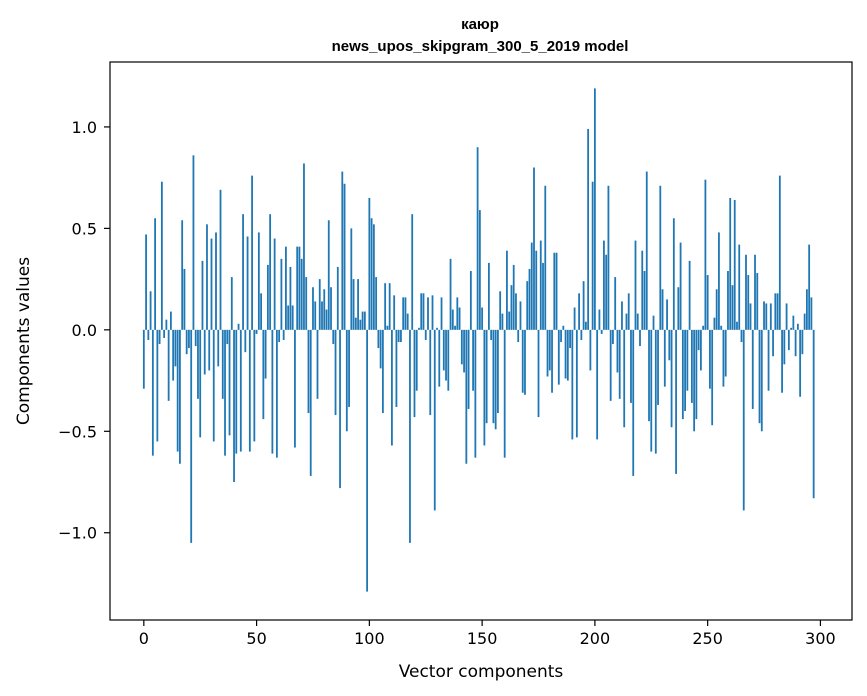  Describe the element at coordinates (77, 533) in the screenshot. I see `y-tick-label: −1.0` at that location.